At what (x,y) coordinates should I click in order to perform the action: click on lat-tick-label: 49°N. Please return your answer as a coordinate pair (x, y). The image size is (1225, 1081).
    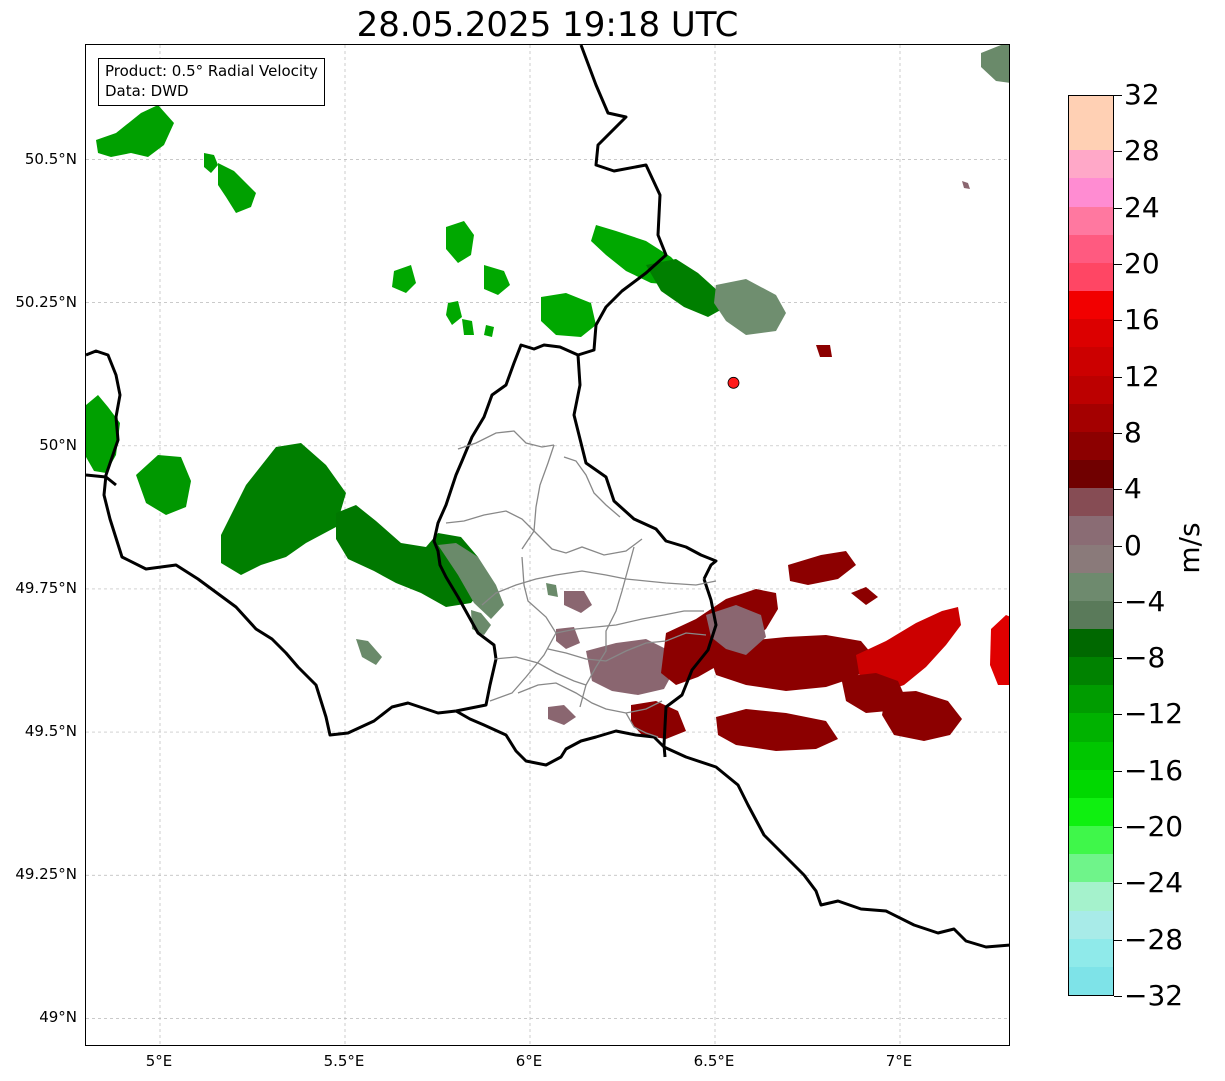
    Looking at the image, I should click on (58, 1017).